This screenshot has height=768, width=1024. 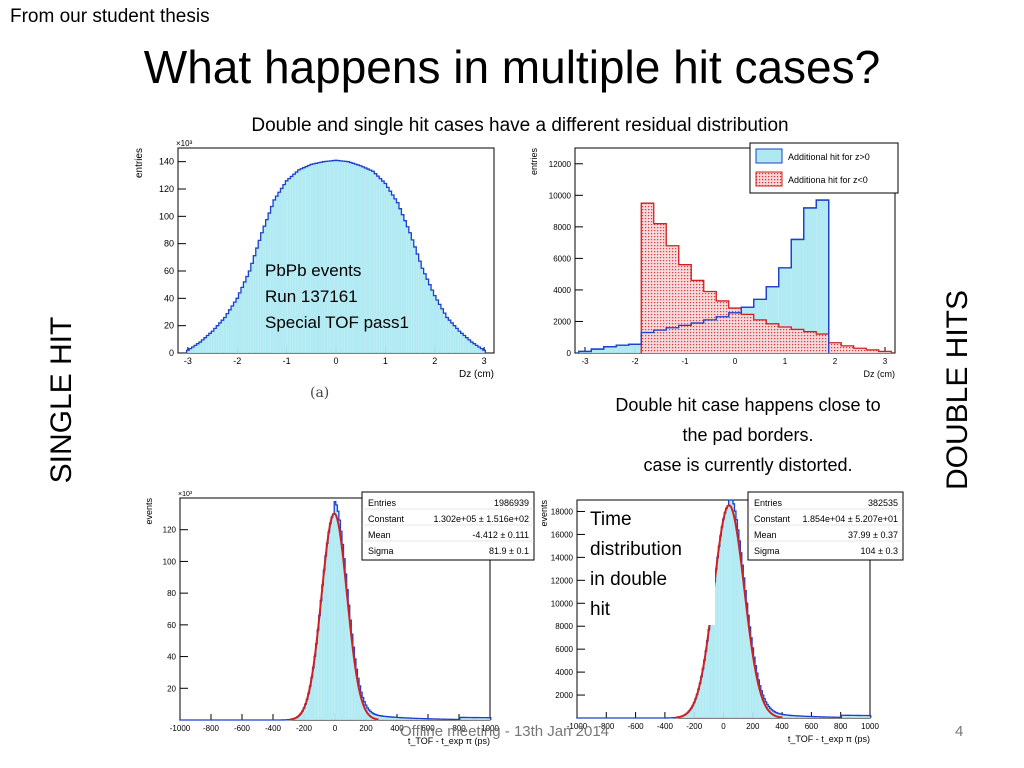 What do you see at coordinates (273, 728) in the screenshot?
I see `x-tick-label: -400` at bounding box center [273, 728].